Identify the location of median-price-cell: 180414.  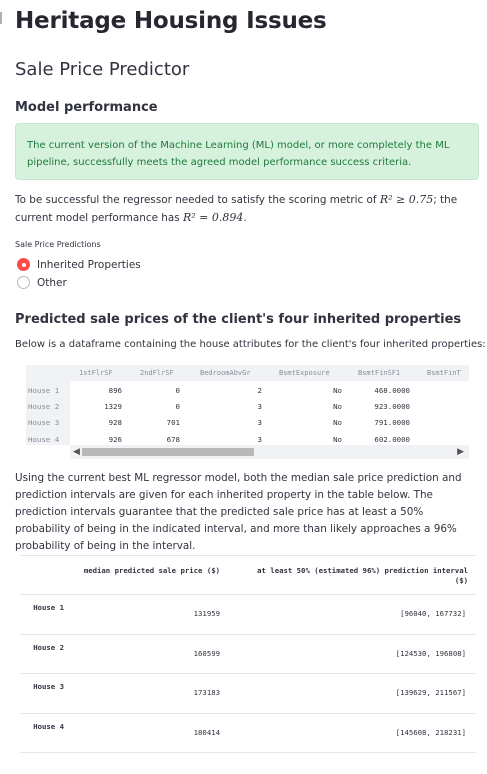
(206, 732).